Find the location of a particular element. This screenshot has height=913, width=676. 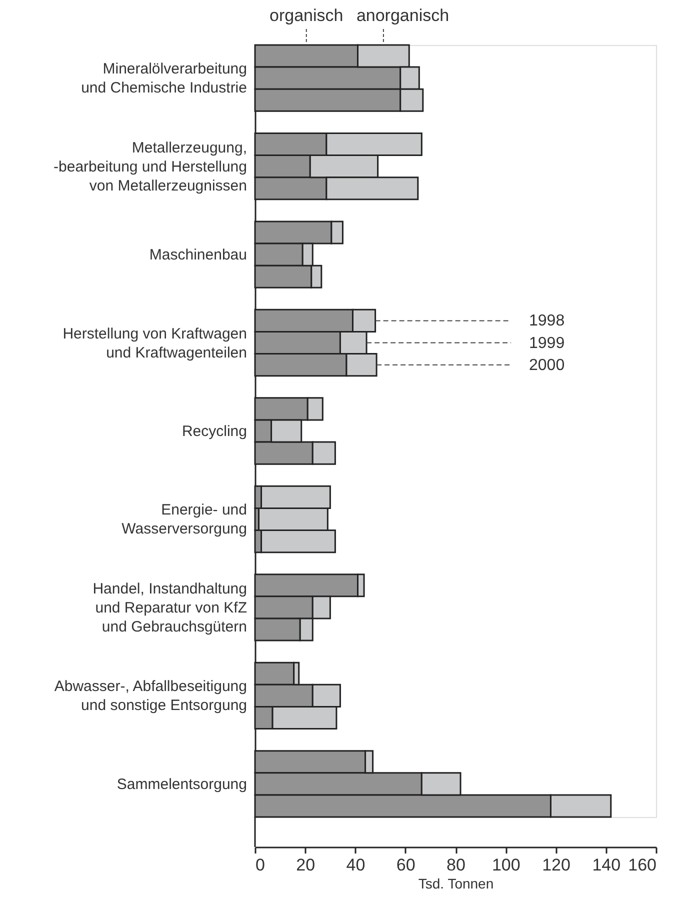

x-tick-label: 40 is located at coordinates (356, 865).